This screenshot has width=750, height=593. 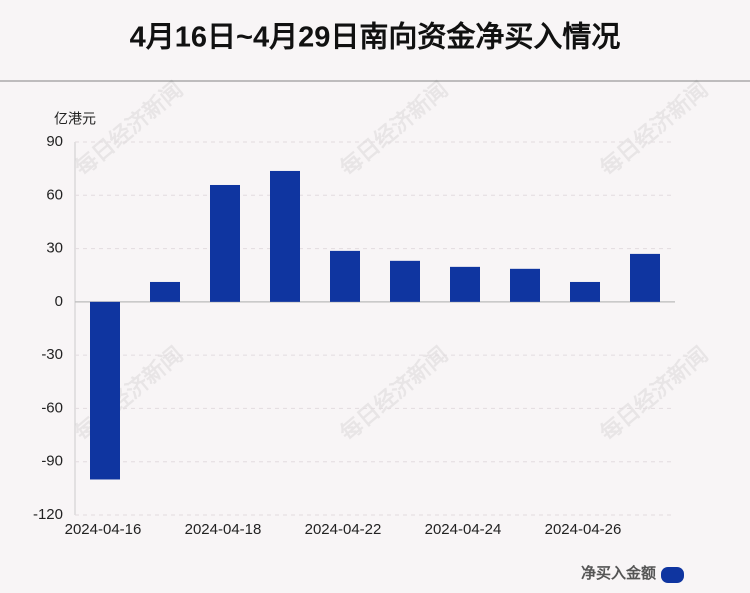 What do you see at coordinates (343, 529) in the screenshot?
I see `x-tick-label: 2024-04-22` at bounding box center [343, 529].